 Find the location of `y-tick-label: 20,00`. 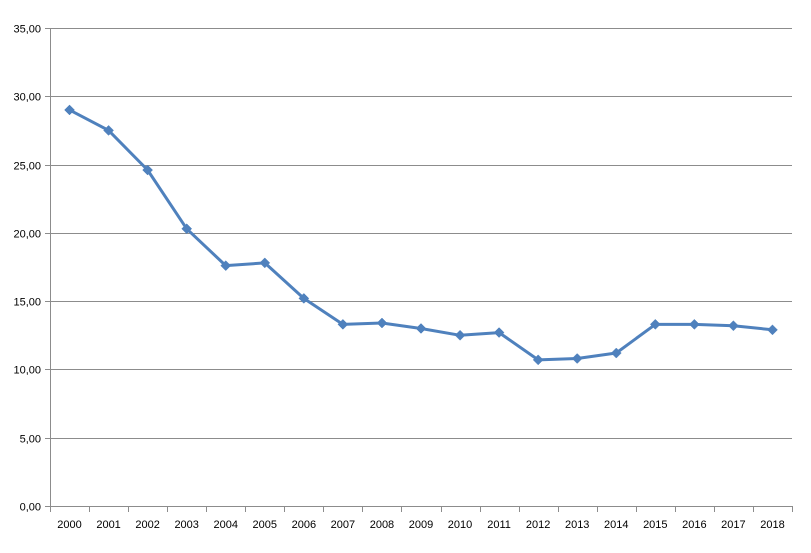

y-tick-label: 20,00 is located at coordinates (27, 235).